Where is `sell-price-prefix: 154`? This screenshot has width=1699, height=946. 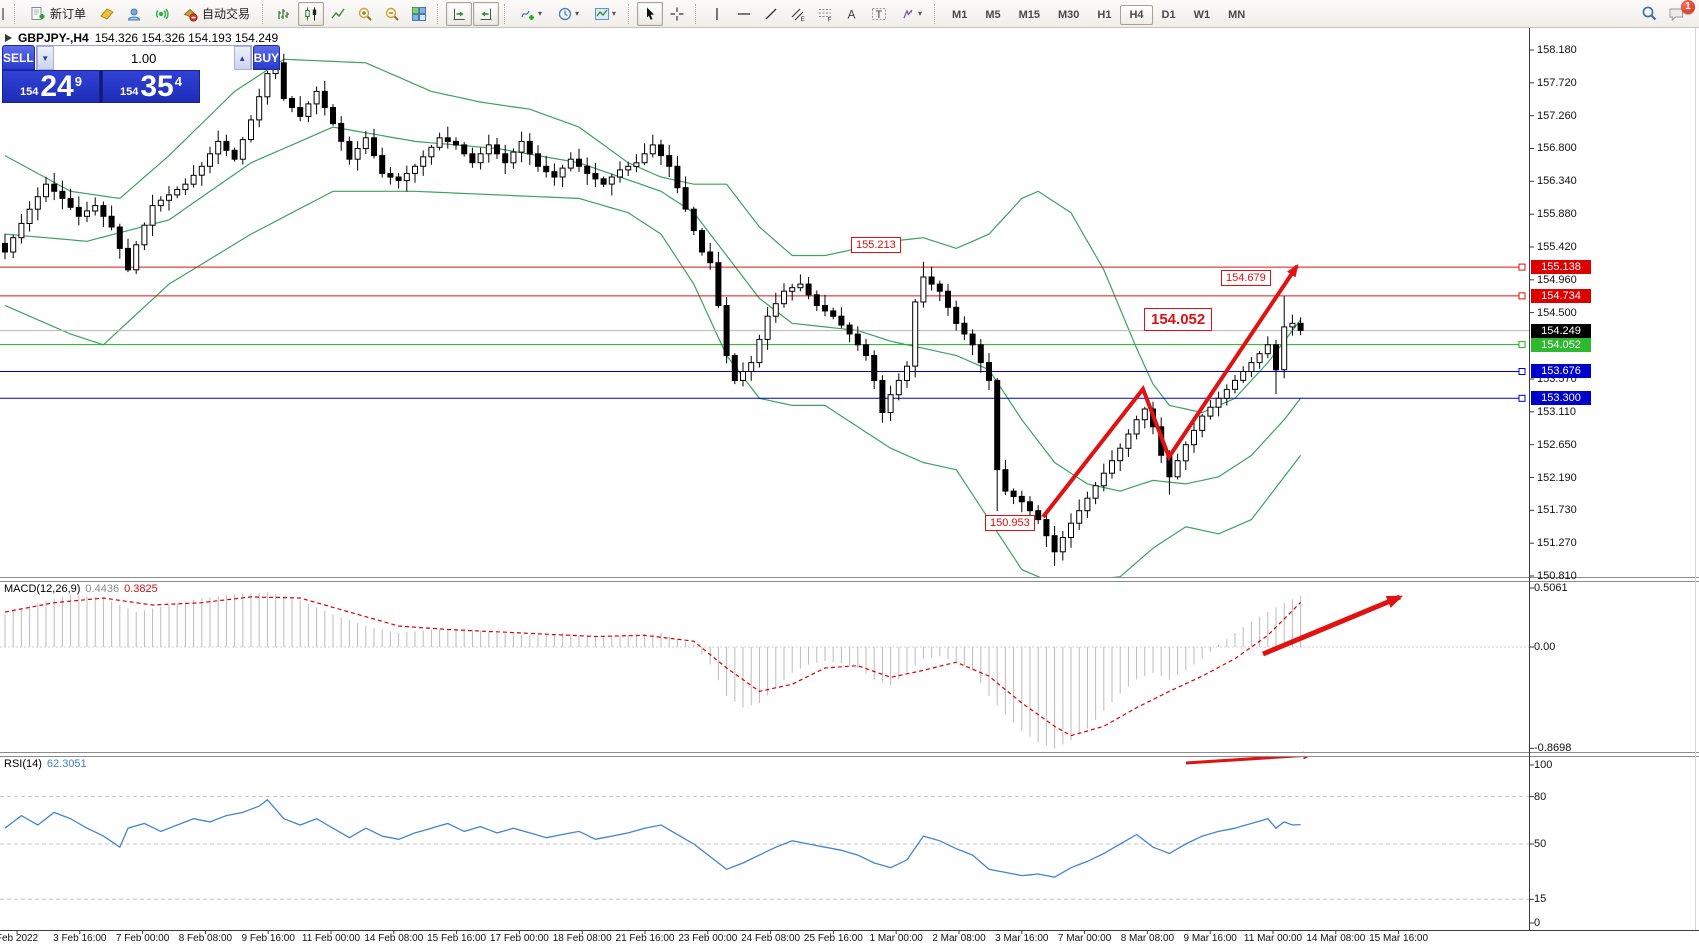
sell-price-prefix: 154 is located at coordinates (29, 92).